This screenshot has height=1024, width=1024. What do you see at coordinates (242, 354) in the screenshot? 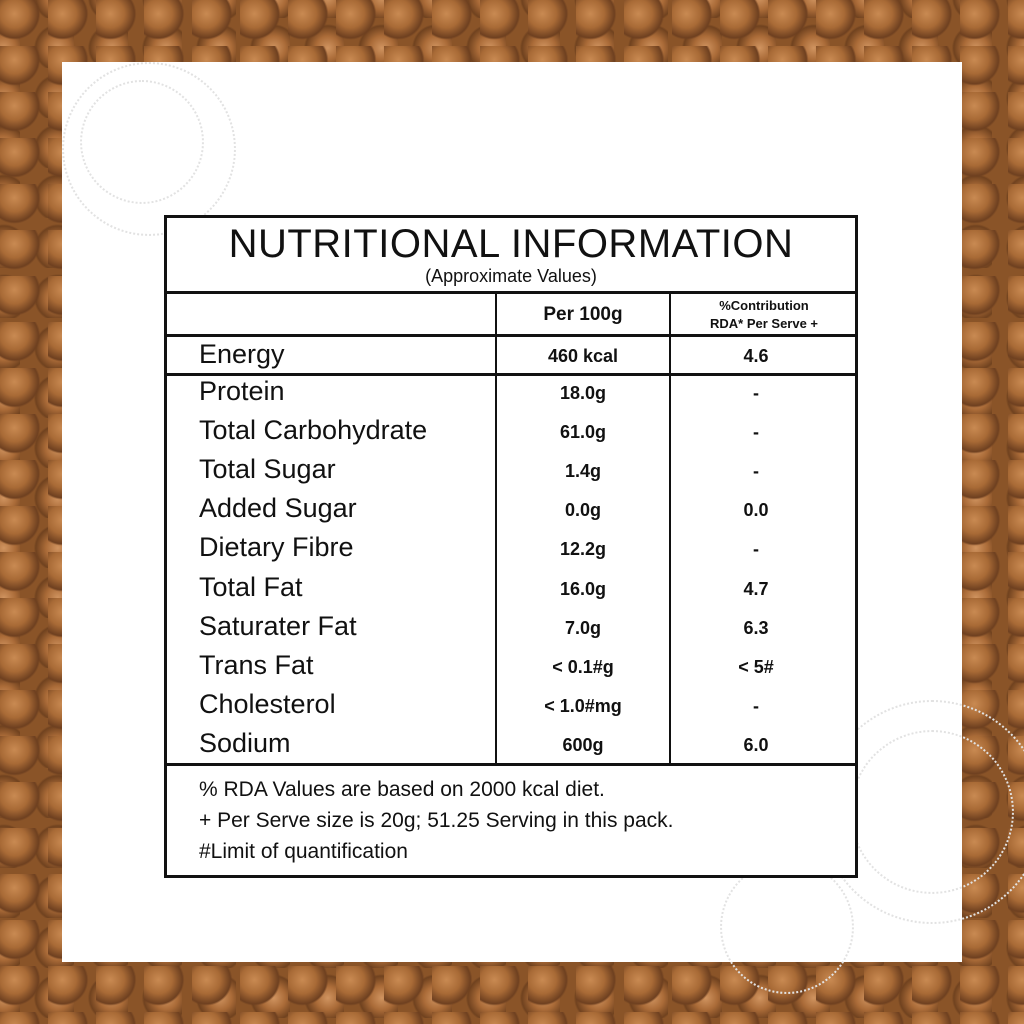
I see `nutrient-name: Energy` at bounding box center [242, 354].